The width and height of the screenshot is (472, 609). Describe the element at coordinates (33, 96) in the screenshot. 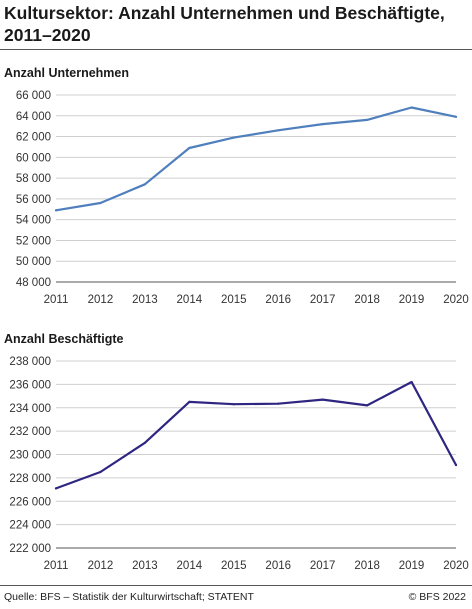

I see `y-tick-label: 66 000` at that location.